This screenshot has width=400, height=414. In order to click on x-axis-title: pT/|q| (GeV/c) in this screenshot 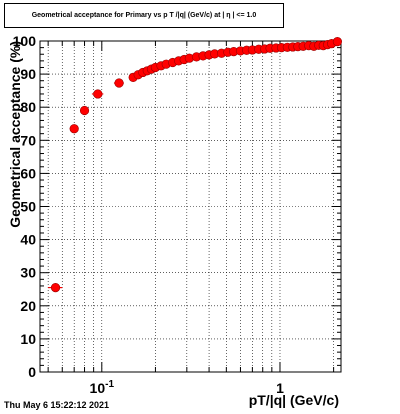, I will do `click(294, 400)`.